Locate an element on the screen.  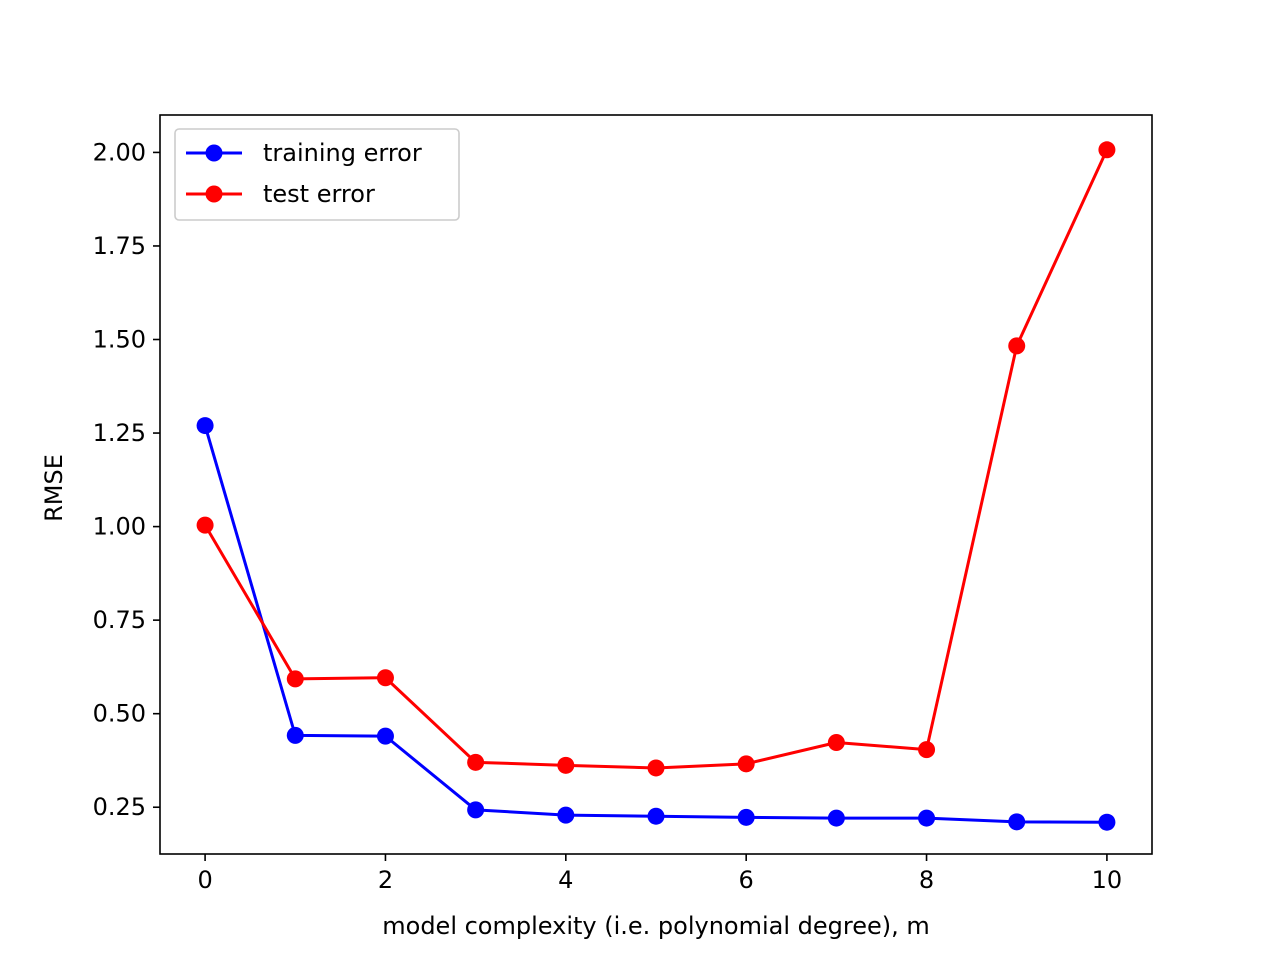
x-tick-label: 10 is located at coordinates (1107, 880).